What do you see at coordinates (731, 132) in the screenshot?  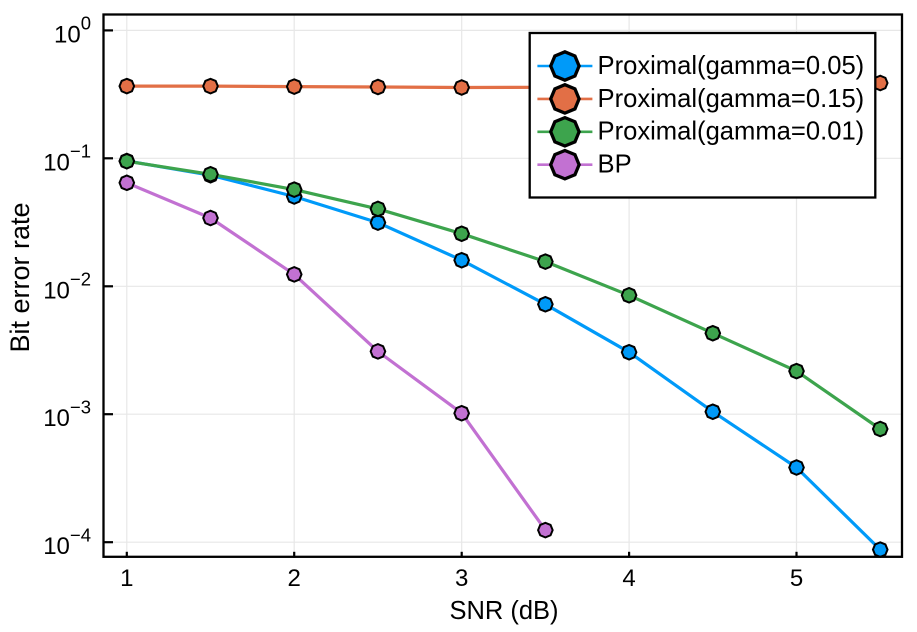 I see `svg-text: Proximal(gamma=0.01)` at bounding box center [731, 132].